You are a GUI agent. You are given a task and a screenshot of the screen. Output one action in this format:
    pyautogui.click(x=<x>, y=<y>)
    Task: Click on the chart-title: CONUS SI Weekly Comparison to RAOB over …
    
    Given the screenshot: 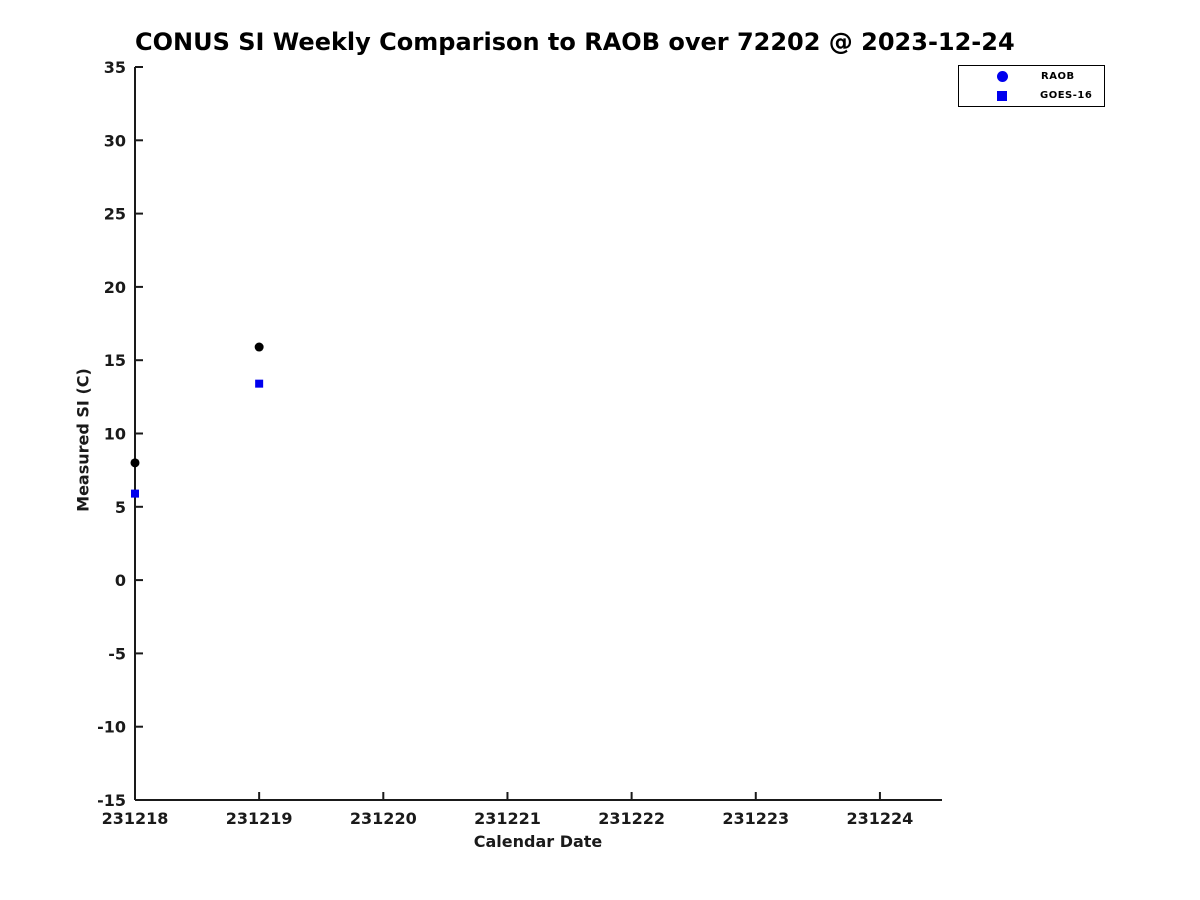 What is the action you would take?
    pyautogui.click(x=575, y=42)
    